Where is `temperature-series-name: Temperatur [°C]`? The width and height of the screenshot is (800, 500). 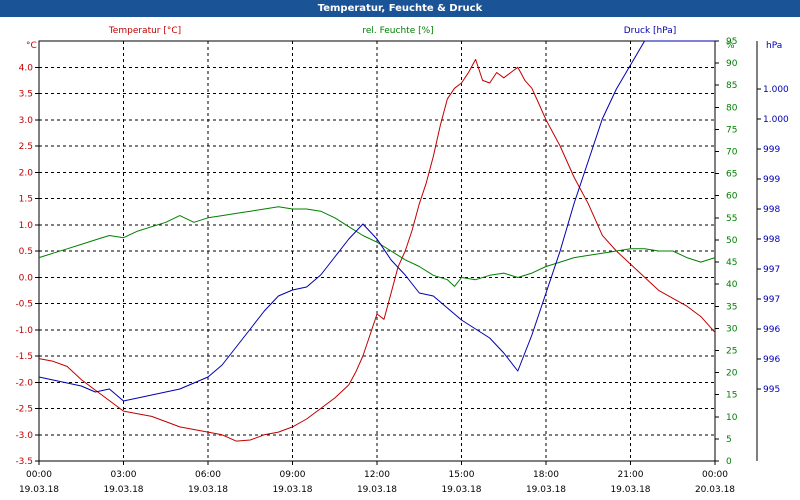 temperature-series-name: Temperatur [°C] is located at coordinates (144, 31).